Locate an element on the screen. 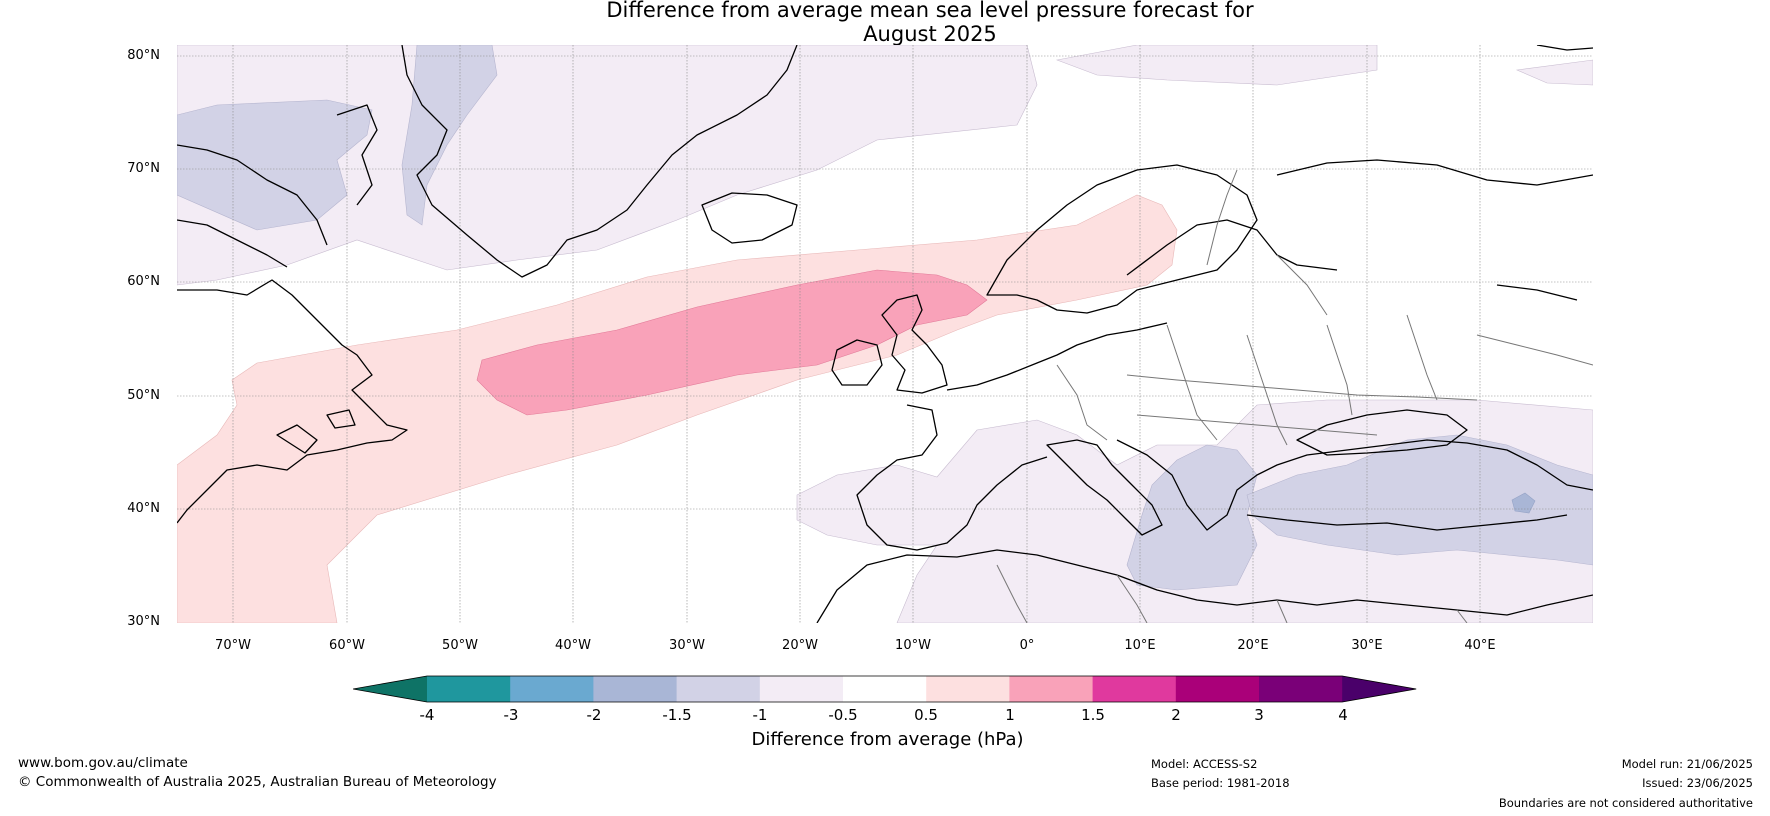  title-line-2: August 2025 is located at coordinates (930, 34).